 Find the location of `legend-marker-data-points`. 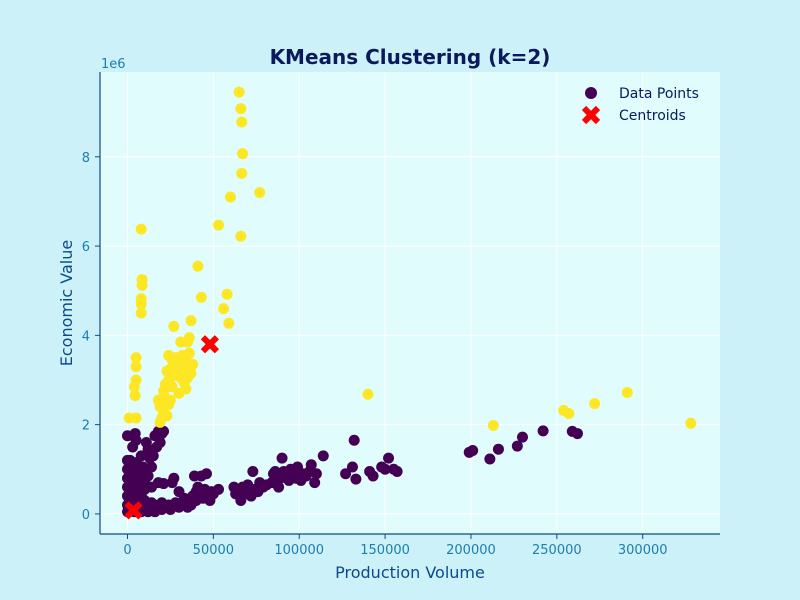

legend-marker-data-points is located at coordinates (591, 93).